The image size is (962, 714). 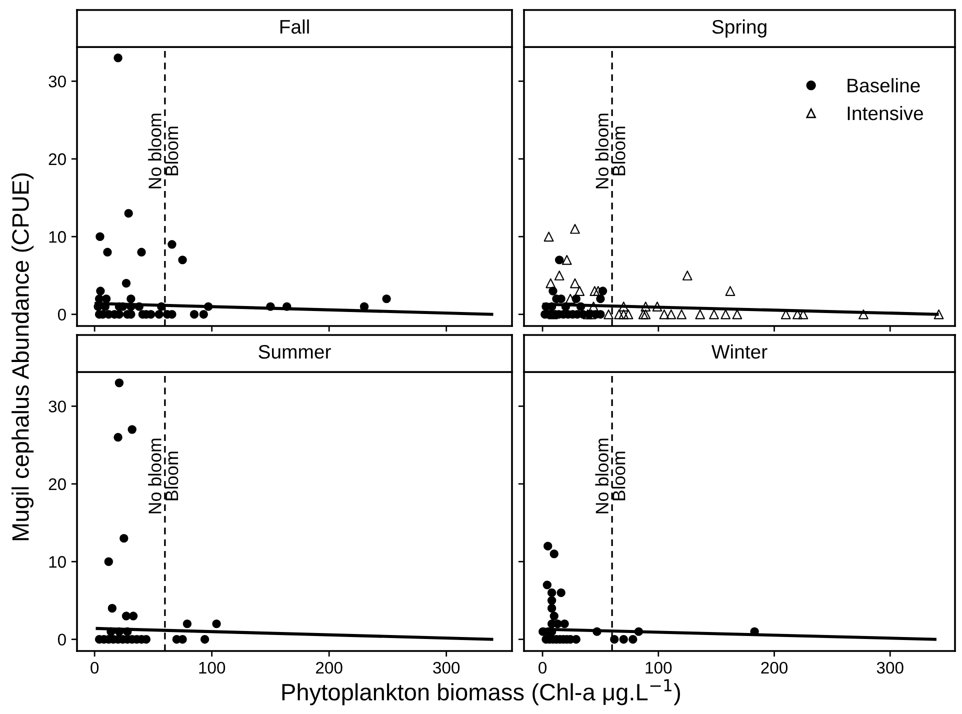 What do you see at coordinates (884, 85) in the screenshot?
I see `legend-label: Baseline` at bounding box center [884, 85].